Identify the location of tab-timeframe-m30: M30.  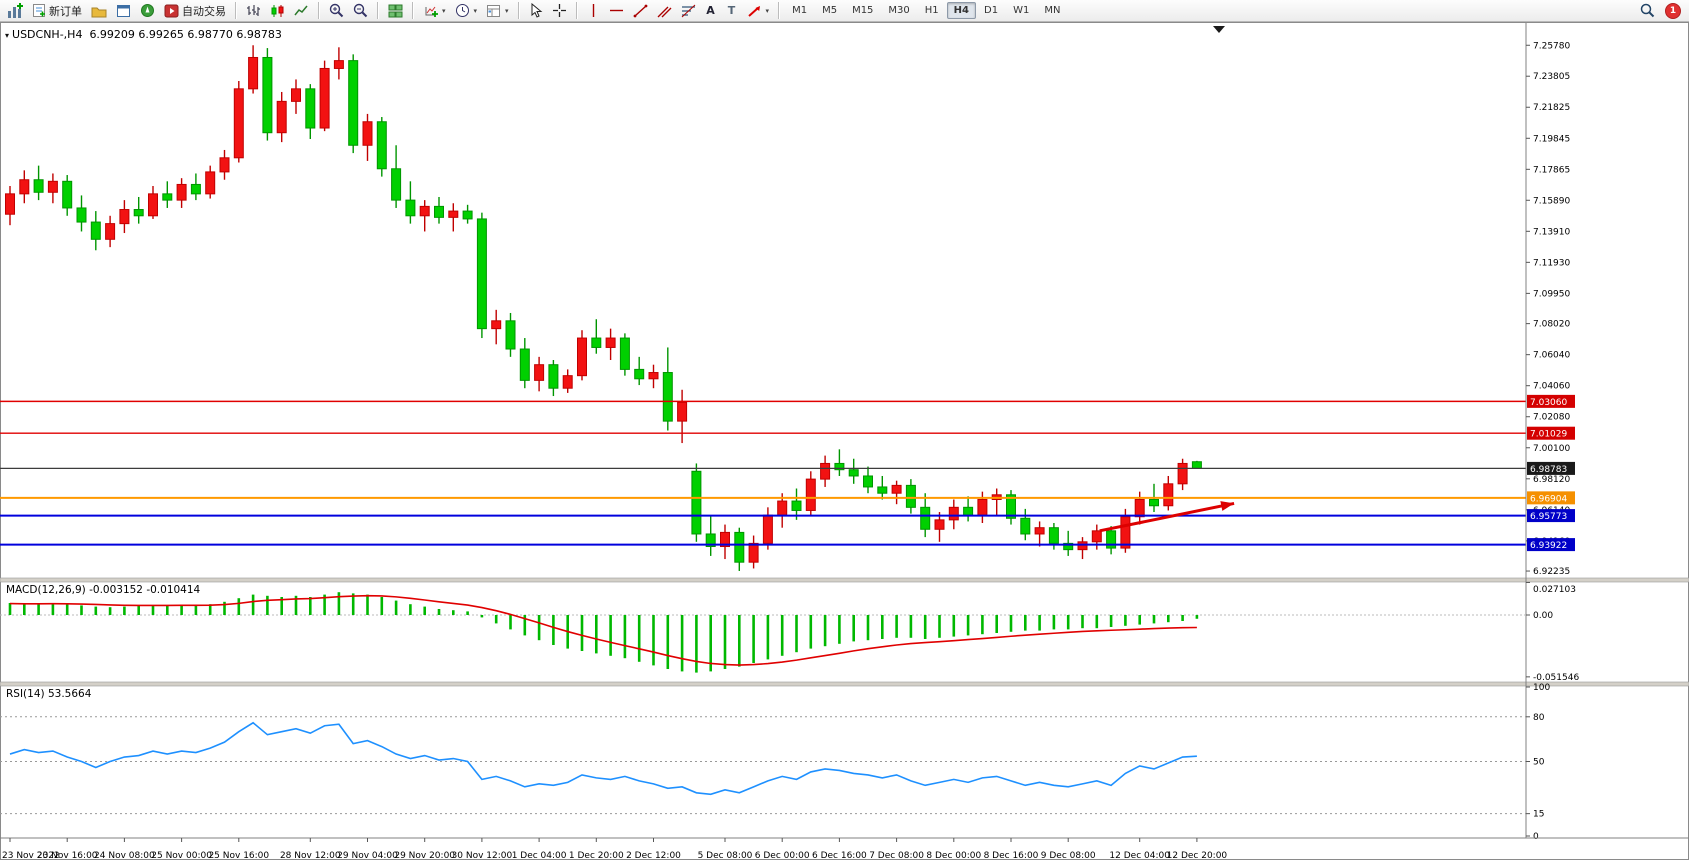
(899, 10).